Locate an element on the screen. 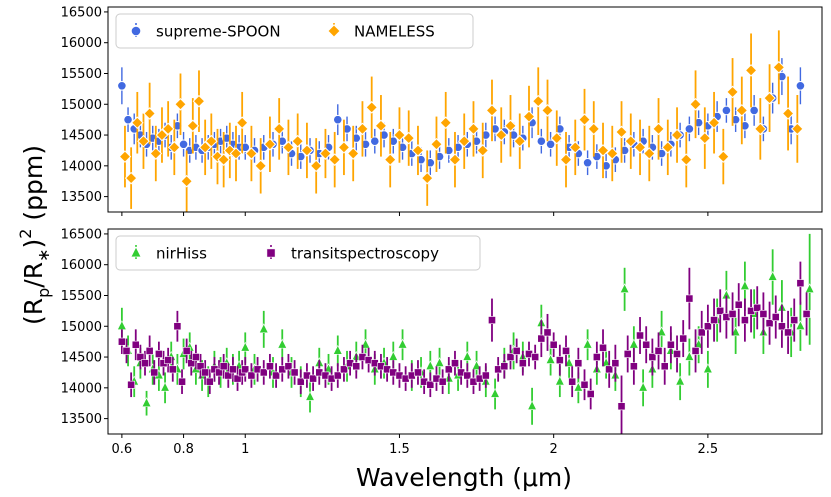  ylabel-slash: /R is located at coordinates (33, 275).